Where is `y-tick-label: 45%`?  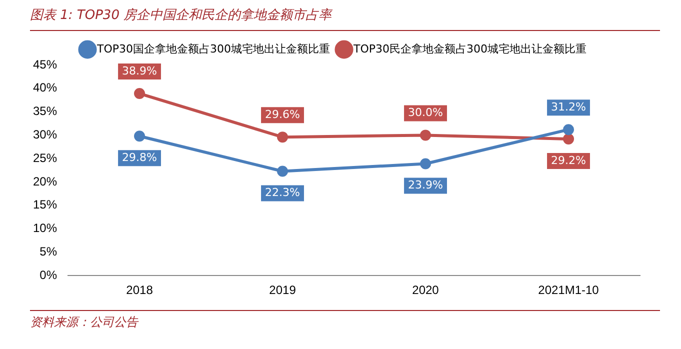
y-tick-label: 45% is located at coordinates (45, 64).